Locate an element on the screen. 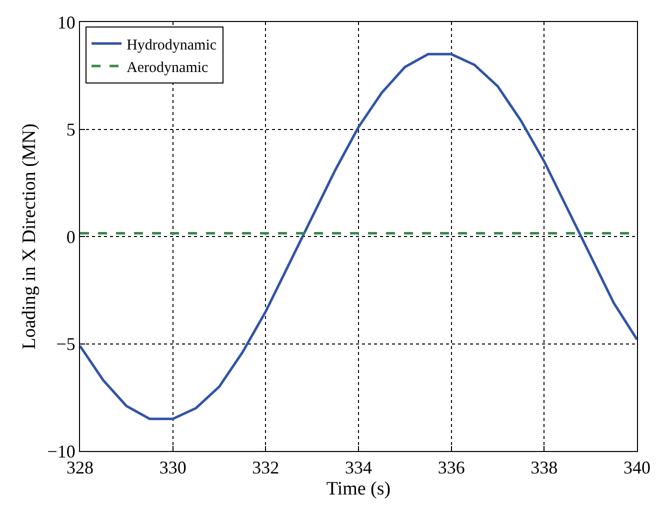 The height and width of the screenshot is (509, 663). x-tick-label: 334 is located at coordinates (358, 468).